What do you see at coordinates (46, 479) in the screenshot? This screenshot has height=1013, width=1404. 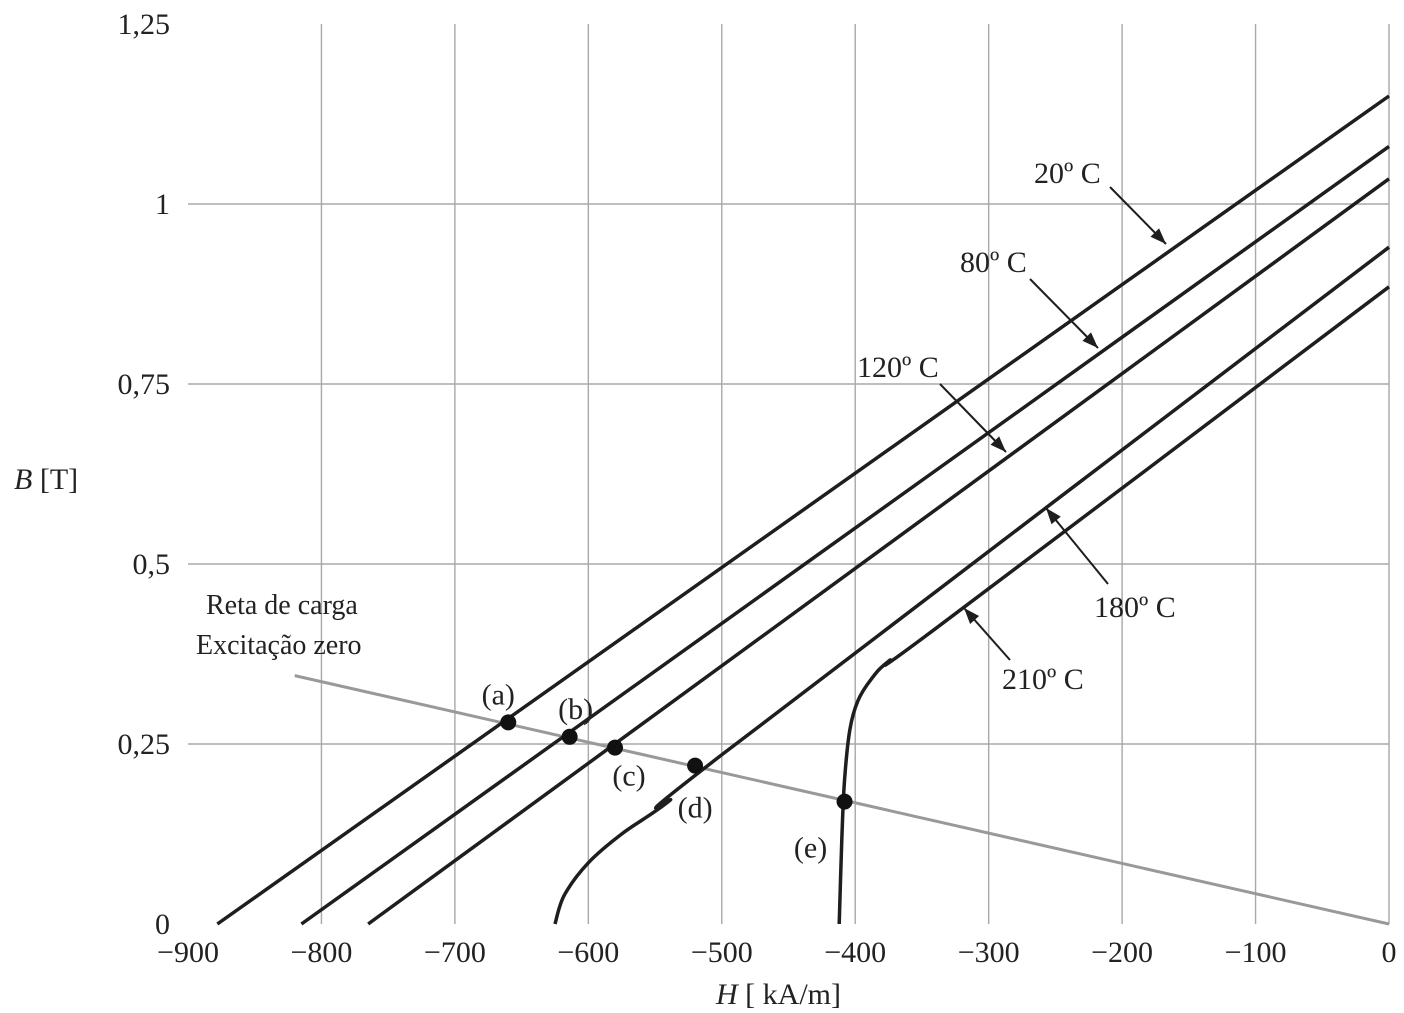 I see `y-axis-label: B [T]` at bounding box center [46, 479].